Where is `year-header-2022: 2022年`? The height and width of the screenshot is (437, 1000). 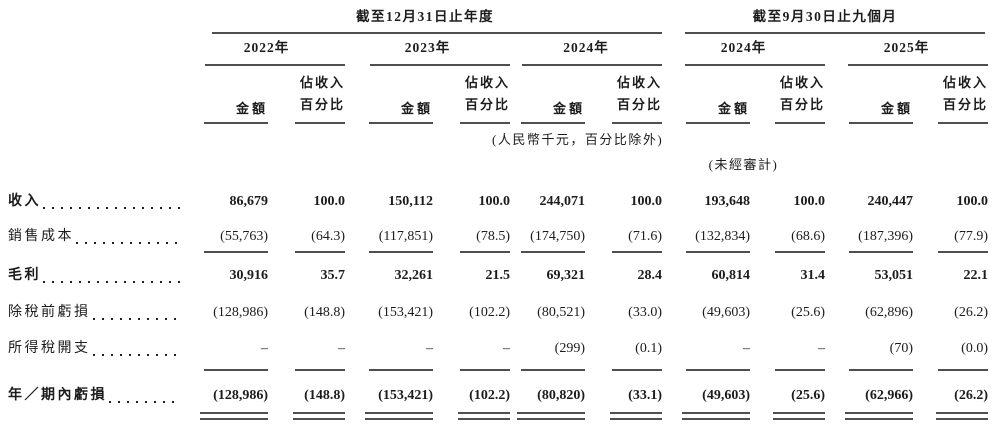
year-header-2022: 2022年 is located at coordinates (266, 47).